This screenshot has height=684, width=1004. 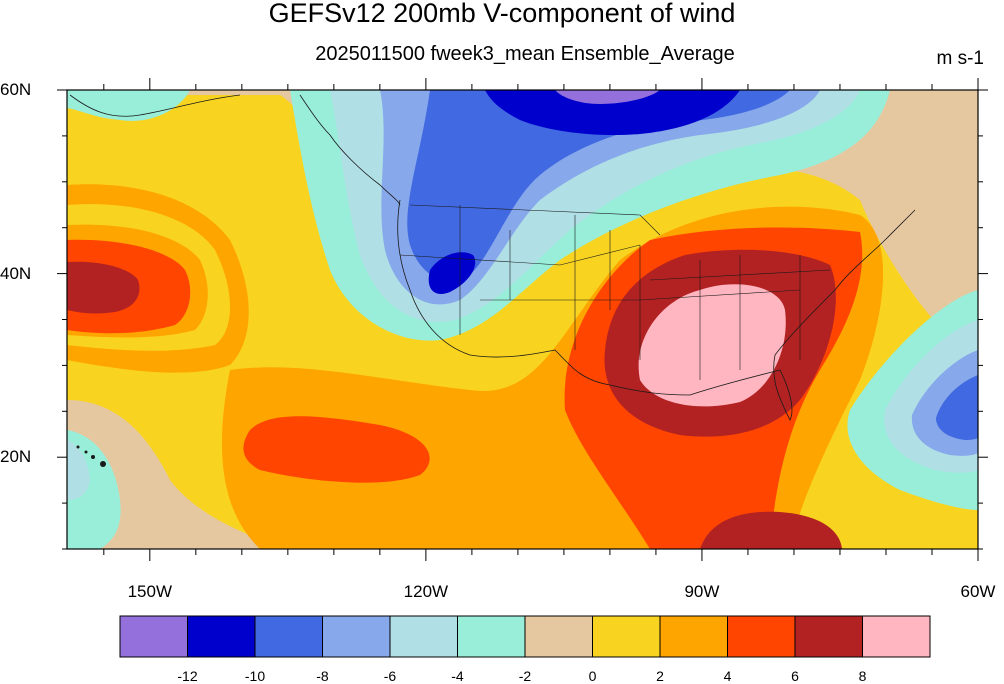 I want to click on contour-6-8-west, so click(x=103, y=287).